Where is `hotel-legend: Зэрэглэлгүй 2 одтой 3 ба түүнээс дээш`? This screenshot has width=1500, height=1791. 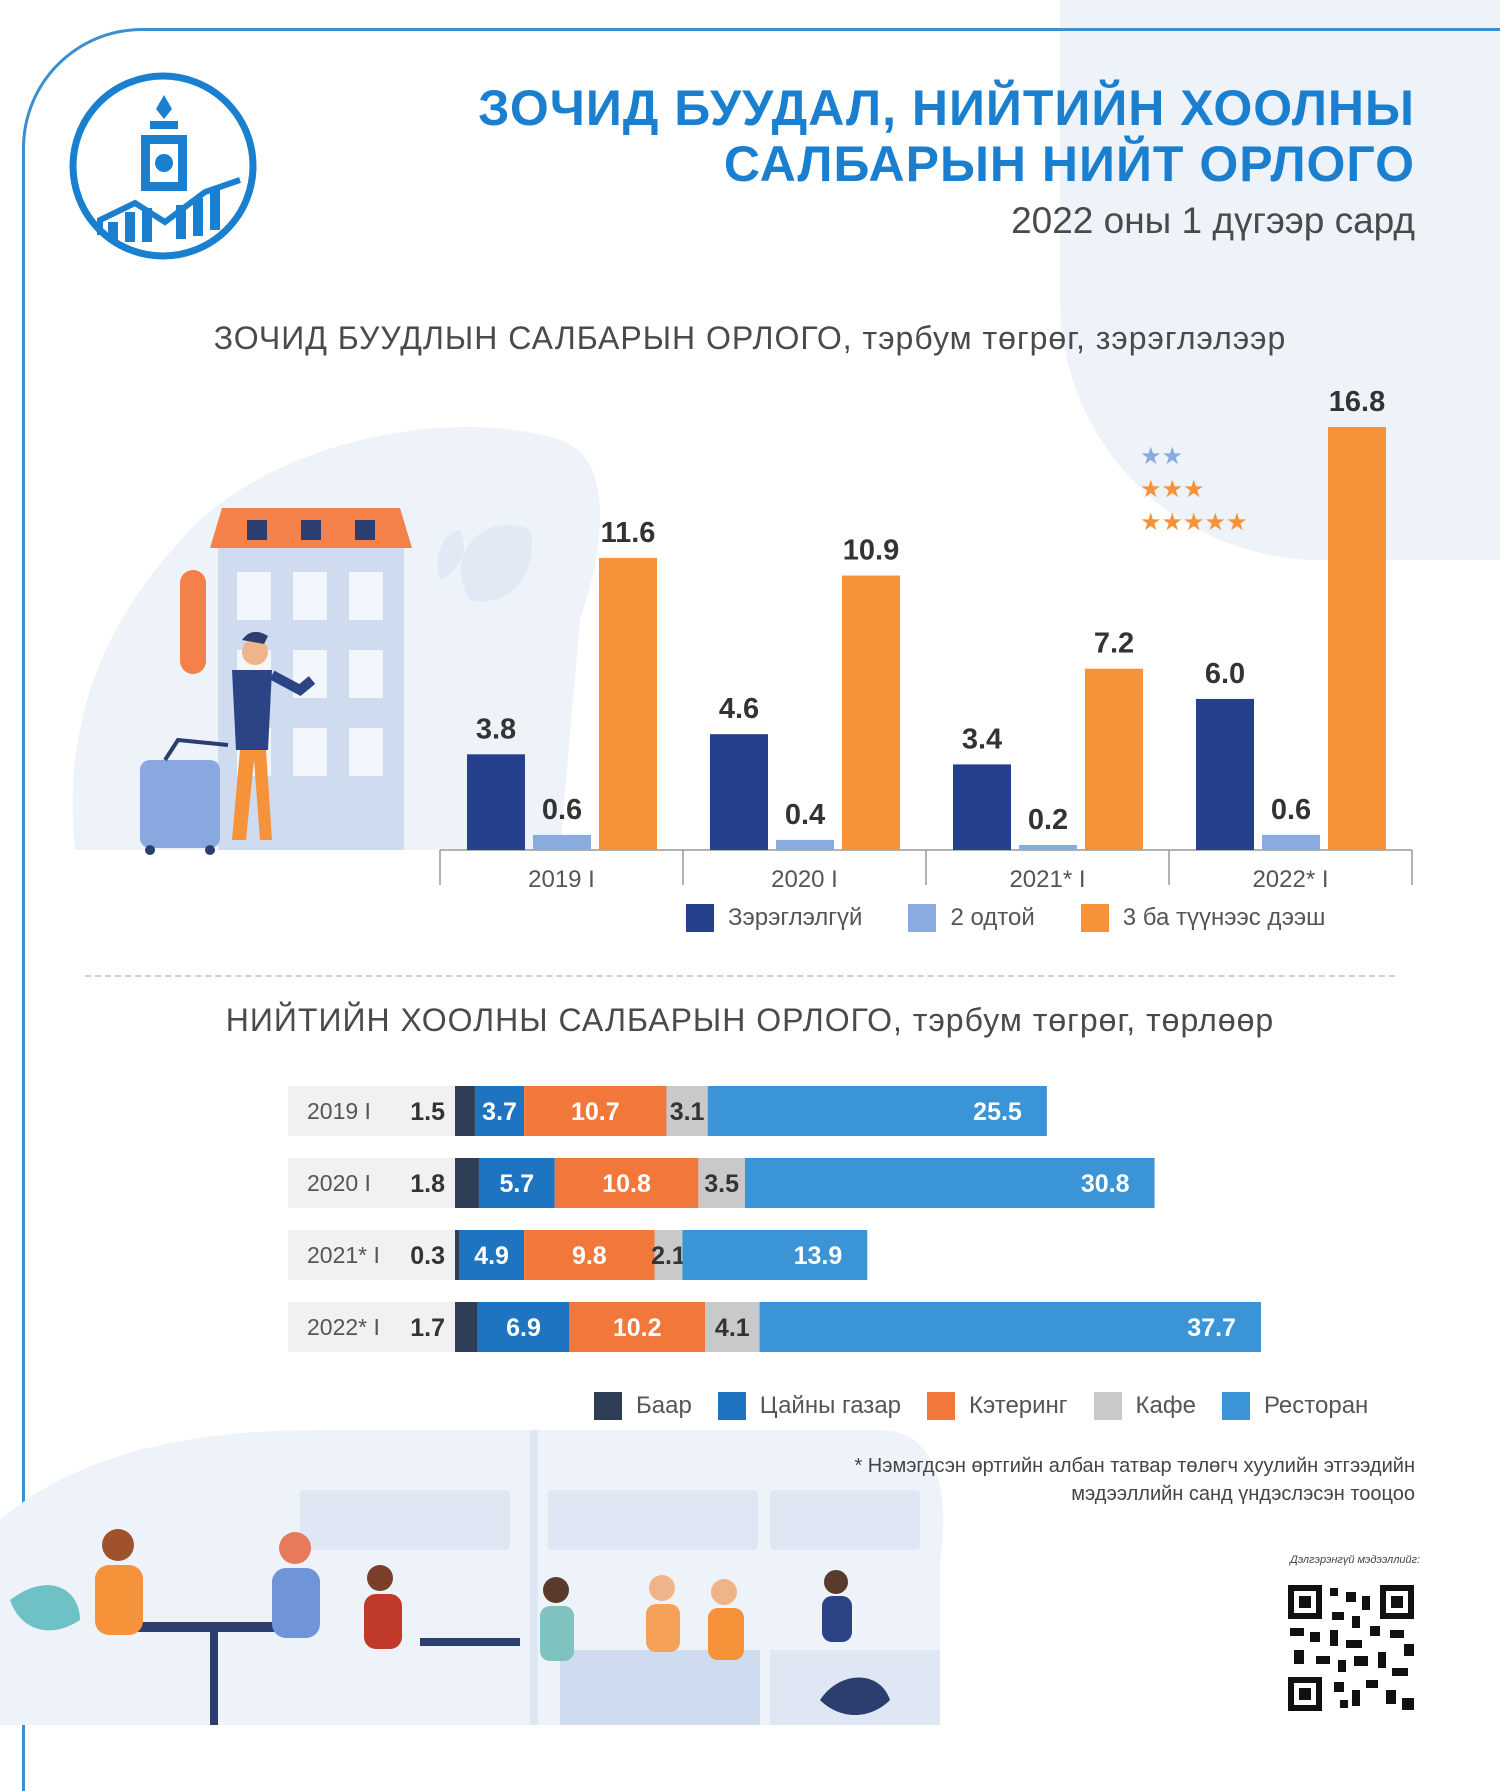
hotel-legend: Зэрэглэлгүй 2 одтой 3 ба түүнээс дээш is located at coordinates (1028, 918).